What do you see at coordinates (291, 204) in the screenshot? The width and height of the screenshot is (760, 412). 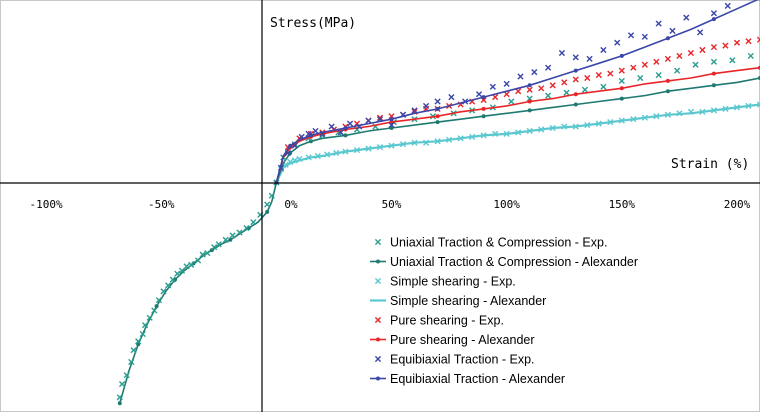 I see `x-tick-label: 0%` at bounding box center [291, 204].